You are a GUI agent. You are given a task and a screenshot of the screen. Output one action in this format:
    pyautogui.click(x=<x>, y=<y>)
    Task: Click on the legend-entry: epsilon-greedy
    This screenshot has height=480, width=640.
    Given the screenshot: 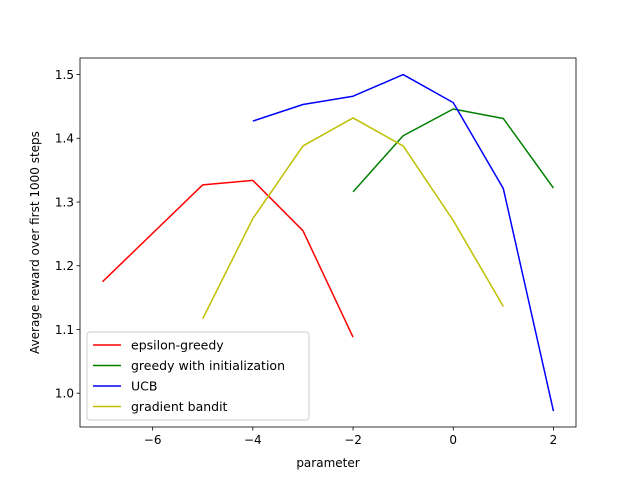 What is the action you would take?
    pyautogui.click(x=177, y=345)
    